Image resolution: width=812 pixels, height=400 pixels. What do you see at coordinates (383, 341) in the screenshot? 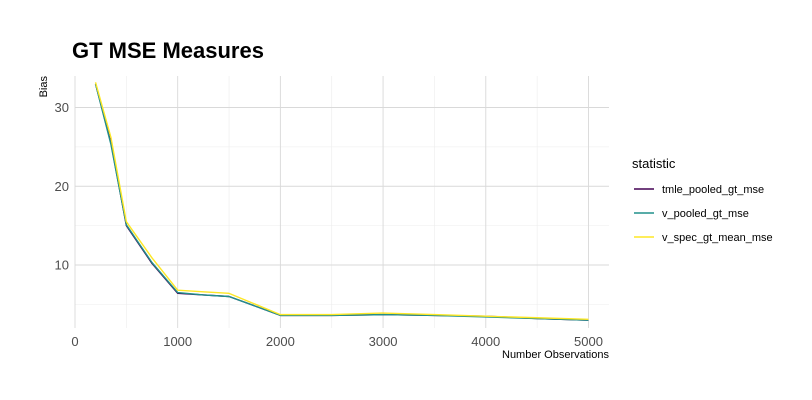
I see `x-tick-label: 3000` at bounding box center [383, 341].